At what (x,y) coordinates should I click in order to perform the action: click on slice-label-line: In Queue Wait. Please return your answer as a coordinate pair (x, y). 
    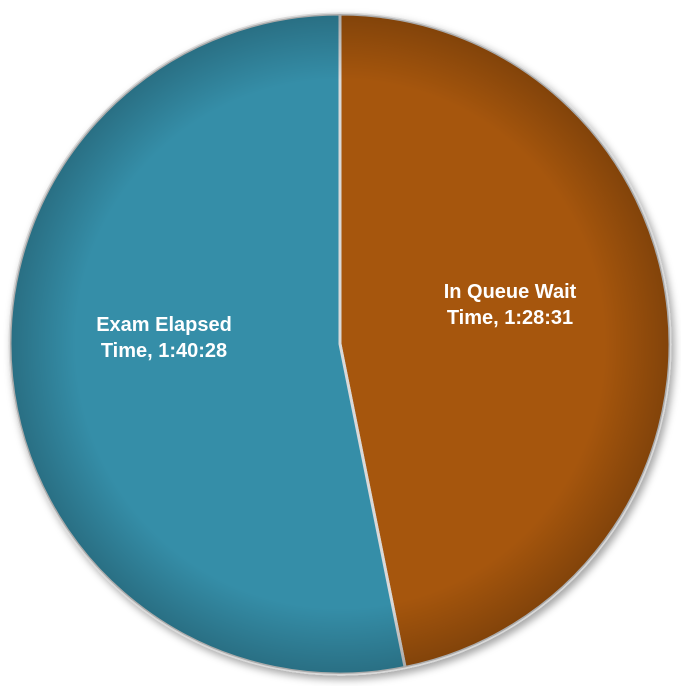
    Looking at the image, I should click on (510, 292).